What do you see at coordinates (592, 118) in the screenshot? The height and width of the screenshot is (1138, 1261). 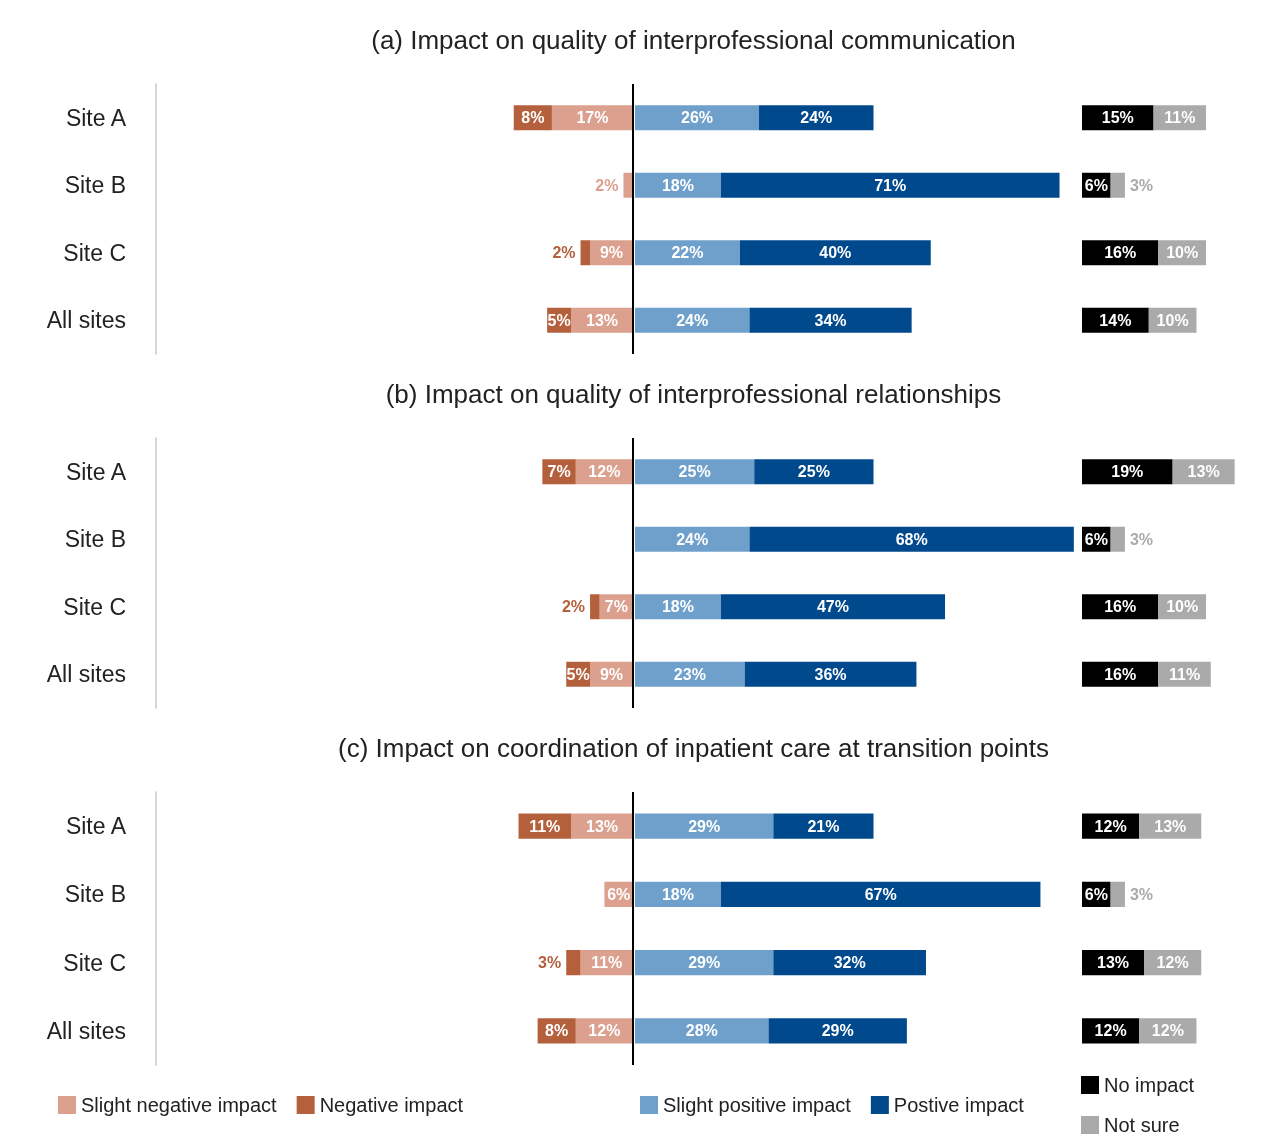 I see `data-label: 17%` at bounding box center [592, 118].